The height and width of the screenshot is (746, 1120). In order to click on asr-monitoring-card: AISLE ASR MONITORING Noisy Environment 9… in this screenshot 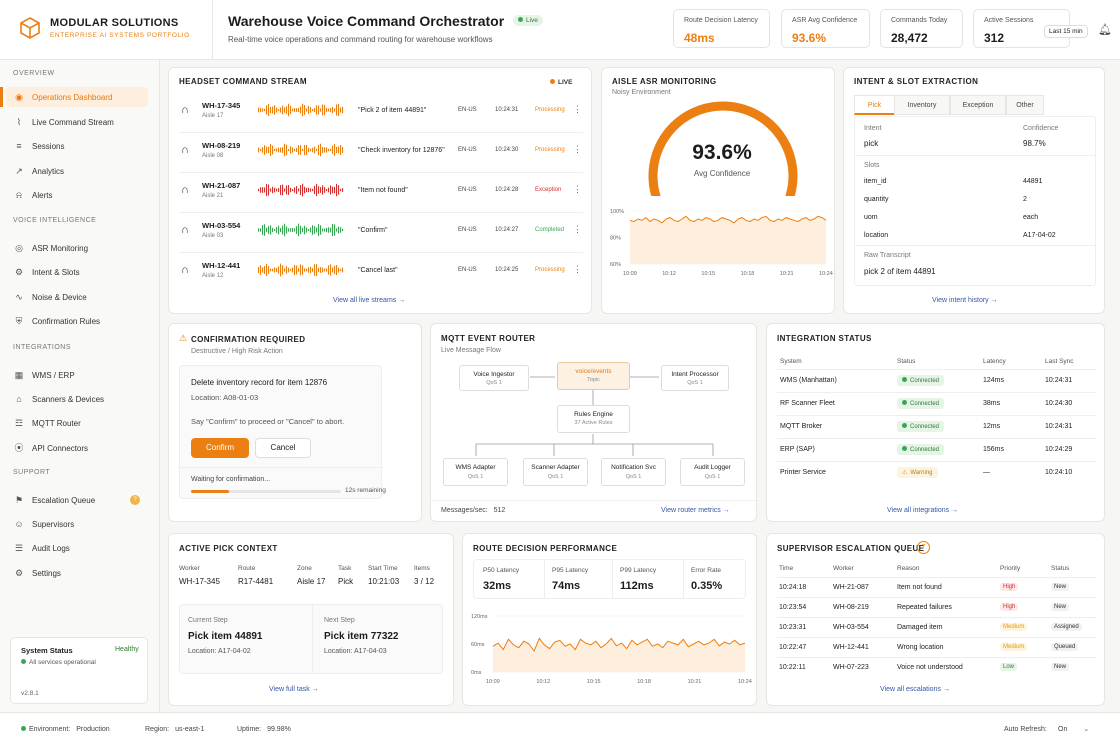, I will do `click(718, 190)`.